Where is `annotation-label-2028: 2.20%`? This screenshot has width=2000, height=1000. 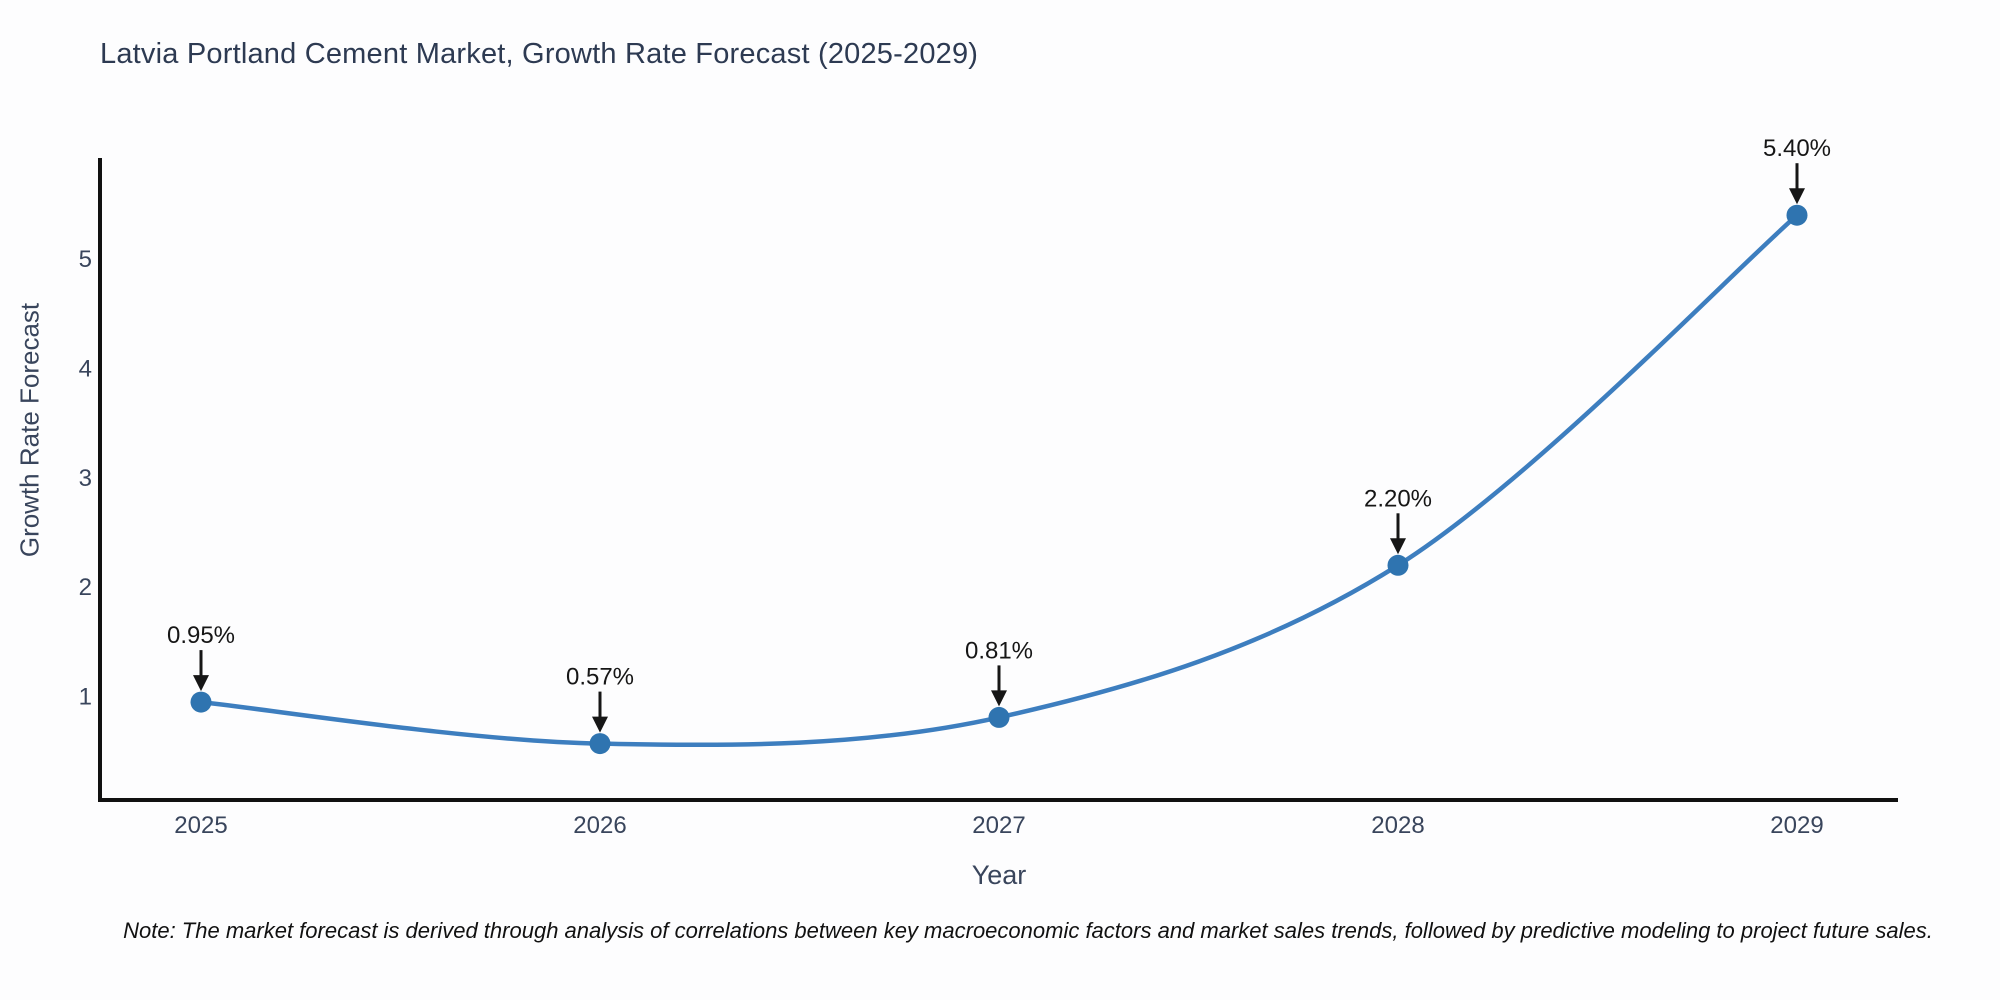
annotation-label-2028: 2.20% is located at coordinates (1398, 498).